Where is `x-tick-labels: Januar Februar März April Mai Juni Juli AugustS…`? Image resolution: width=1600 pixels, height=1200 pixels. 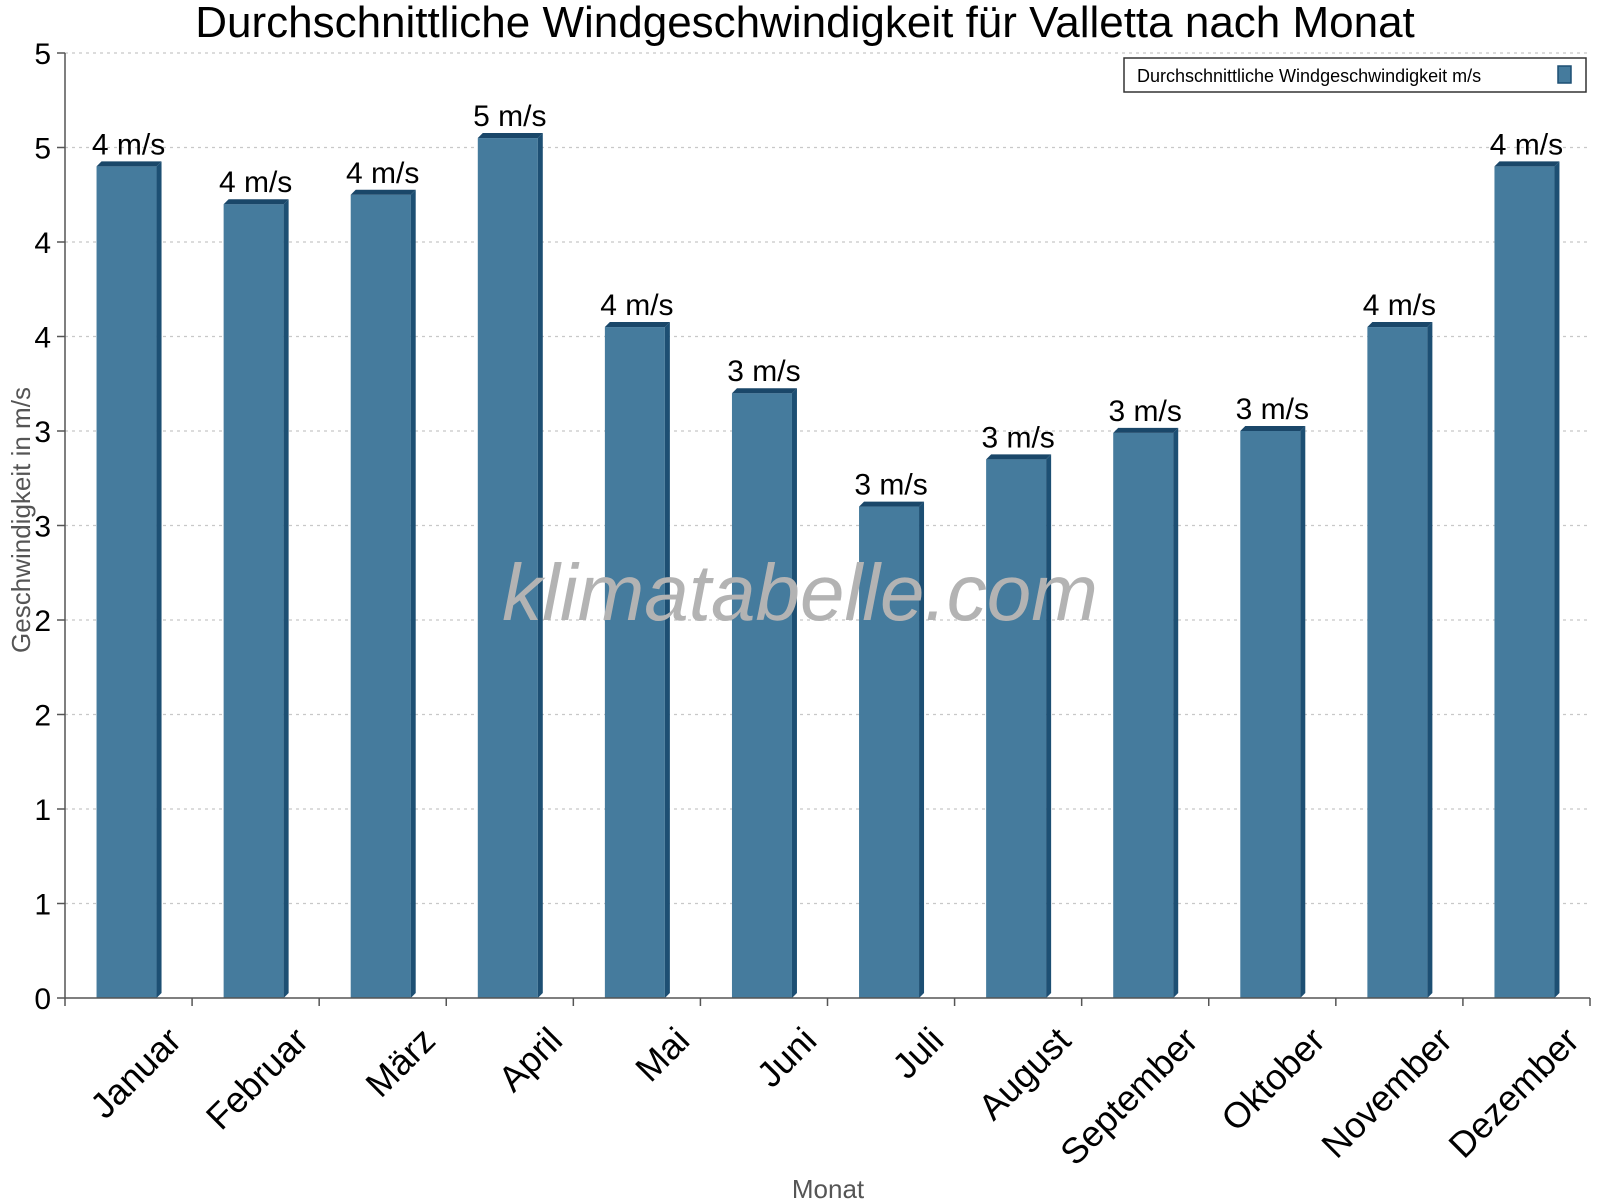 x-tick-labels: Januar Februar März April Mai Juni Juli AugustS… is located at coordinates (834, 1096).